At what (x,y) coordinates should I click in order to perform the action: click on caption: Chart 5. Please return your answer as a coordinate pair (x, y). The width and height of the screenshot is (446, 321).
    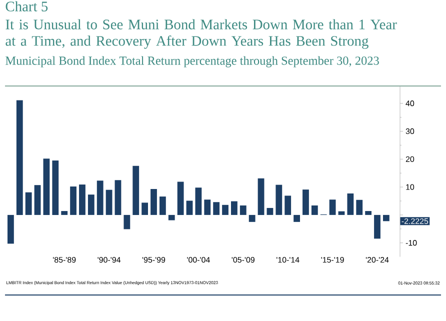
    Looking at the image, I should click on (27, 6).